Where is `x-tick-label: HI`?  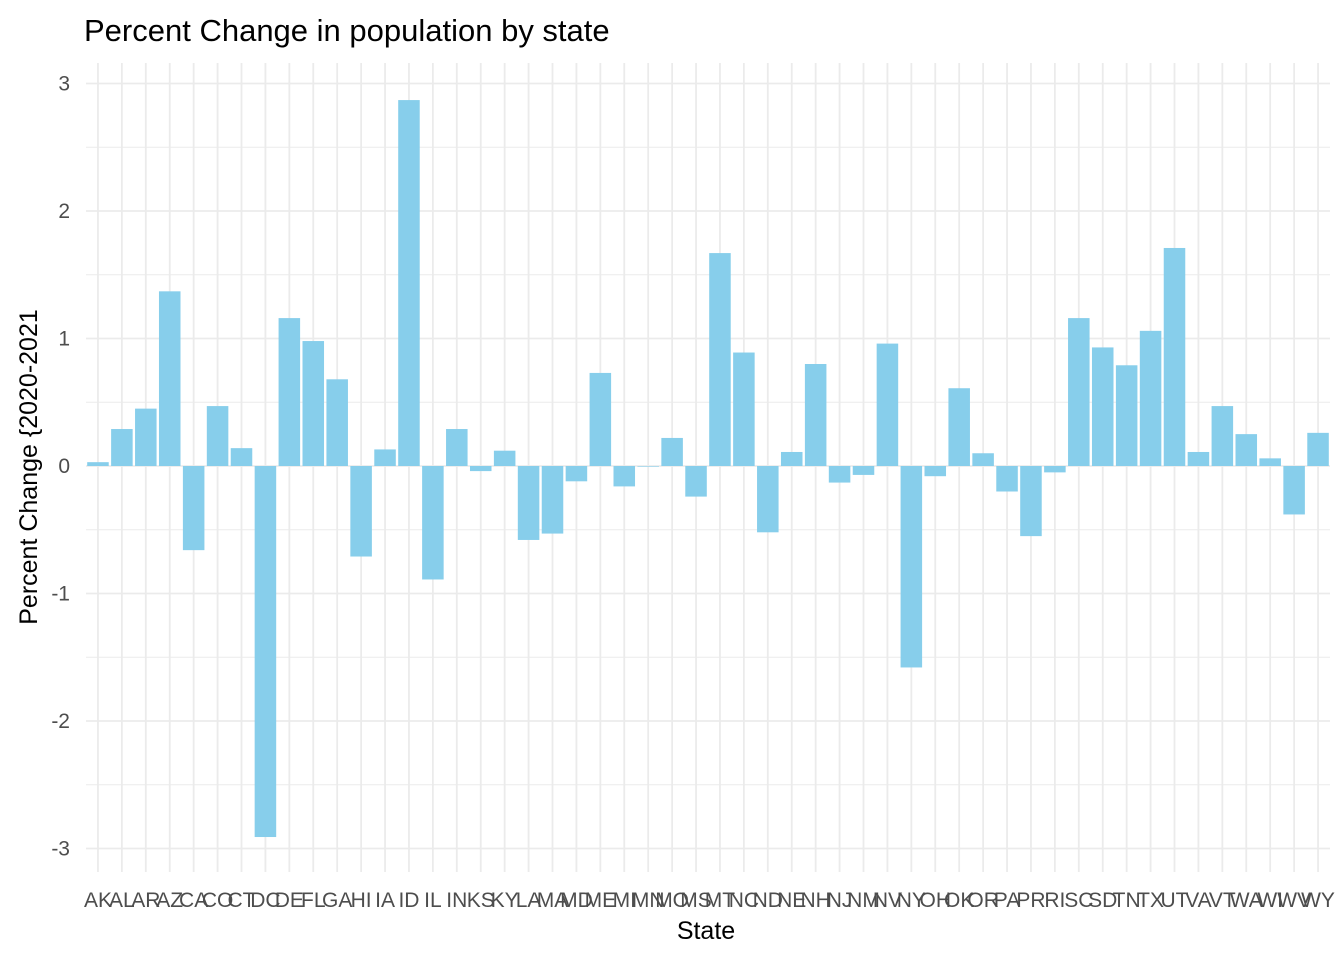
x-tick-label: HI is located at coordinates (361, 900).